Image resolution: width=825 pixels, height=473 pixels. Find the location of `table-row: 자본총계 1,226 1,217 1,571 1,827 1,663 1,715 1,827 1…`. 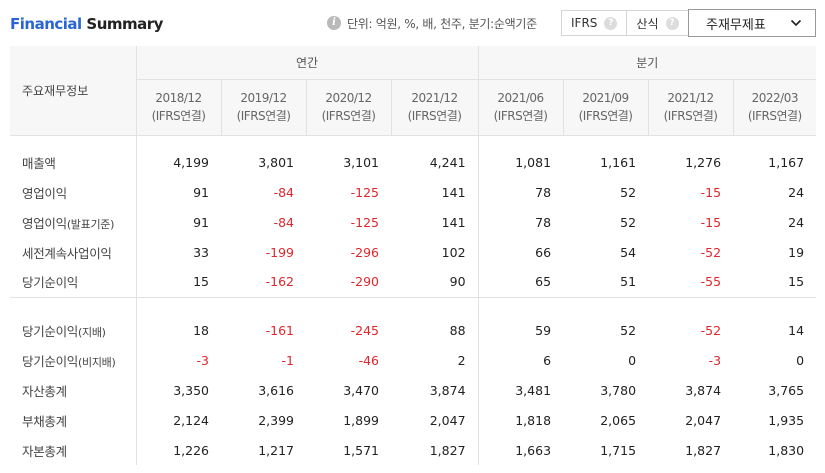

table-row: 자본총계 1,226 1,217 1,571 1,827 1,663 1,715 1,827 1… is located at coordinates (413, 450).